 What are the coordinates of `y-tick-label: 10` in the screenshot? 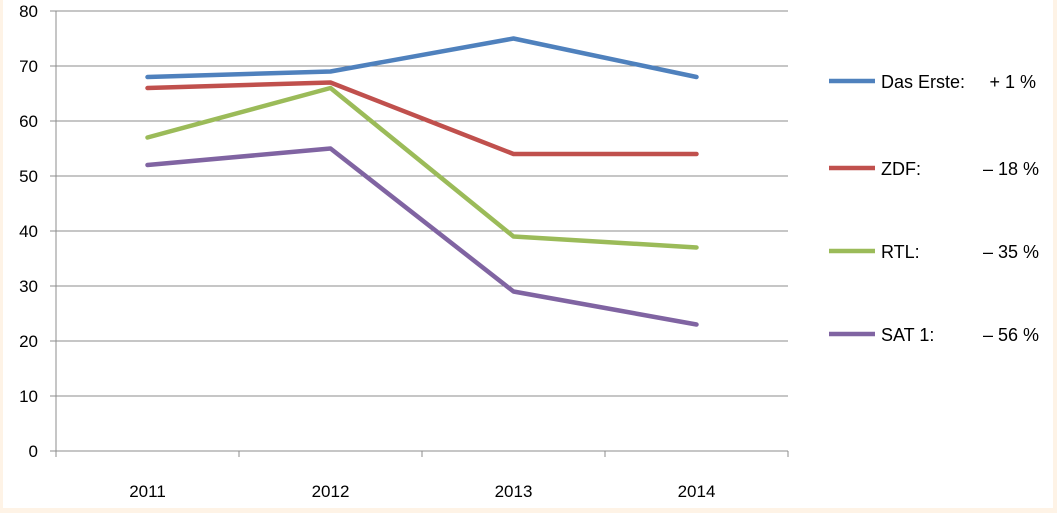 It's located at (28, 396).